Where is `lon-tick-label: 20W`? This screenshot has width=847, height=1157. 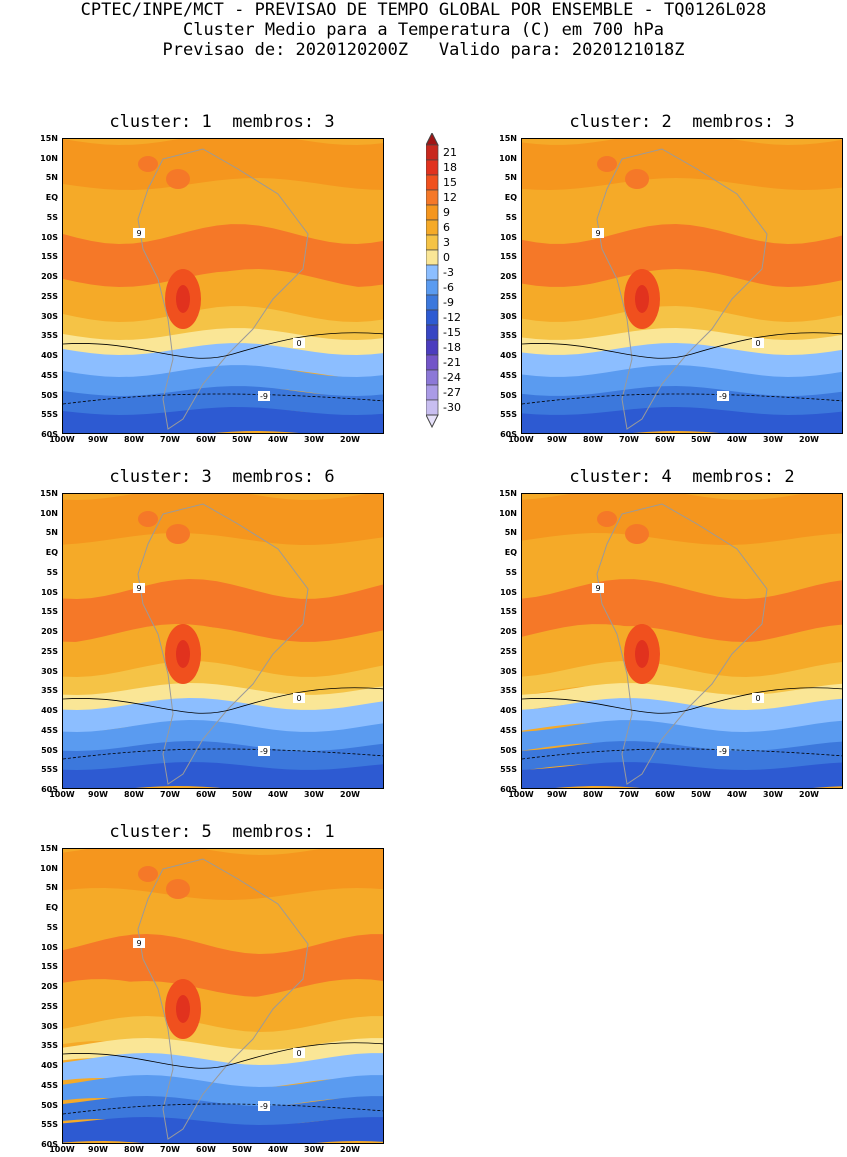 lon-tick-label: 20W is located at coordinates (350, 1149).